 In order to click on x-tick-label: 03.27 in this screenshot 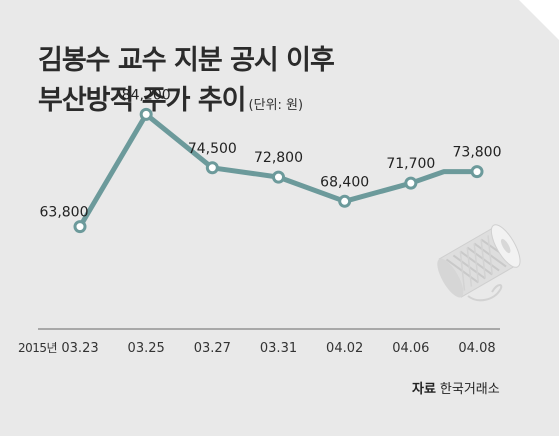, I will do `click(212, 348)`.